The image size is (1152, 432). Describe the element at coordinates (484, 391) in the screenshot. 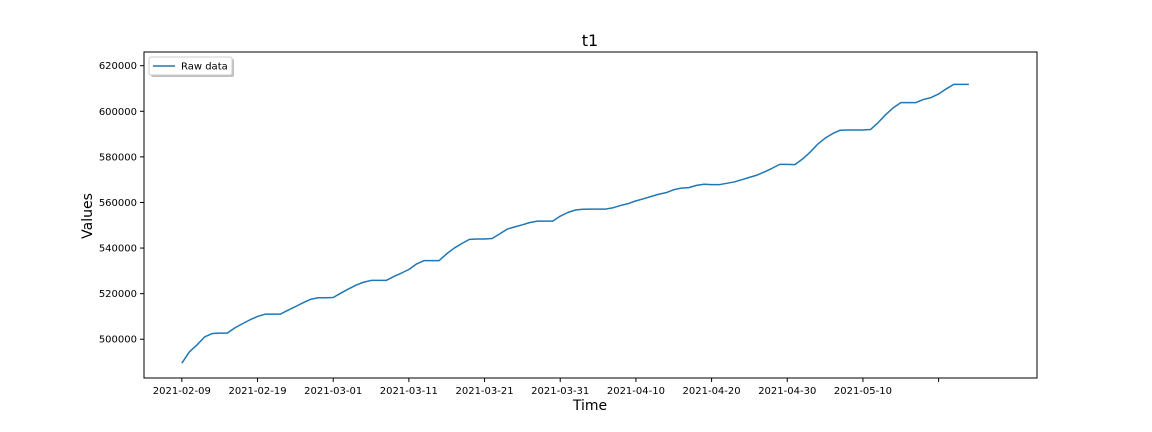

I see `x-tick-label: 2021-03-21` at that location.